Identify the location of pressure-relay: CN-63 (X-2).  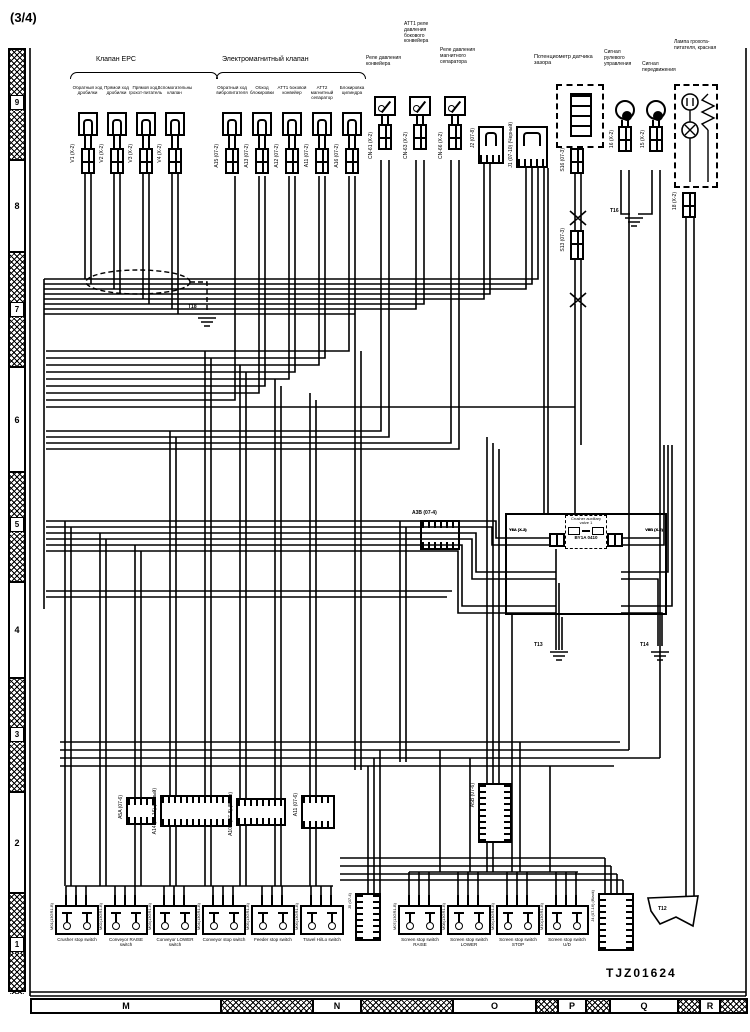
(418, 127).